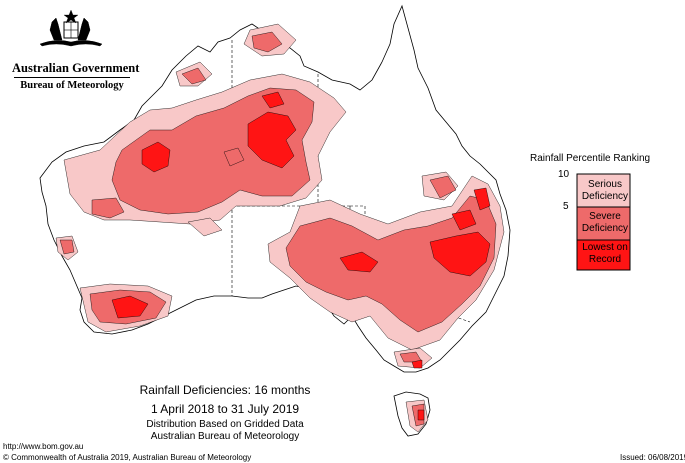  I want to click on map-period: 1 April 2018 to 31 July 2019, so click(225, 409).